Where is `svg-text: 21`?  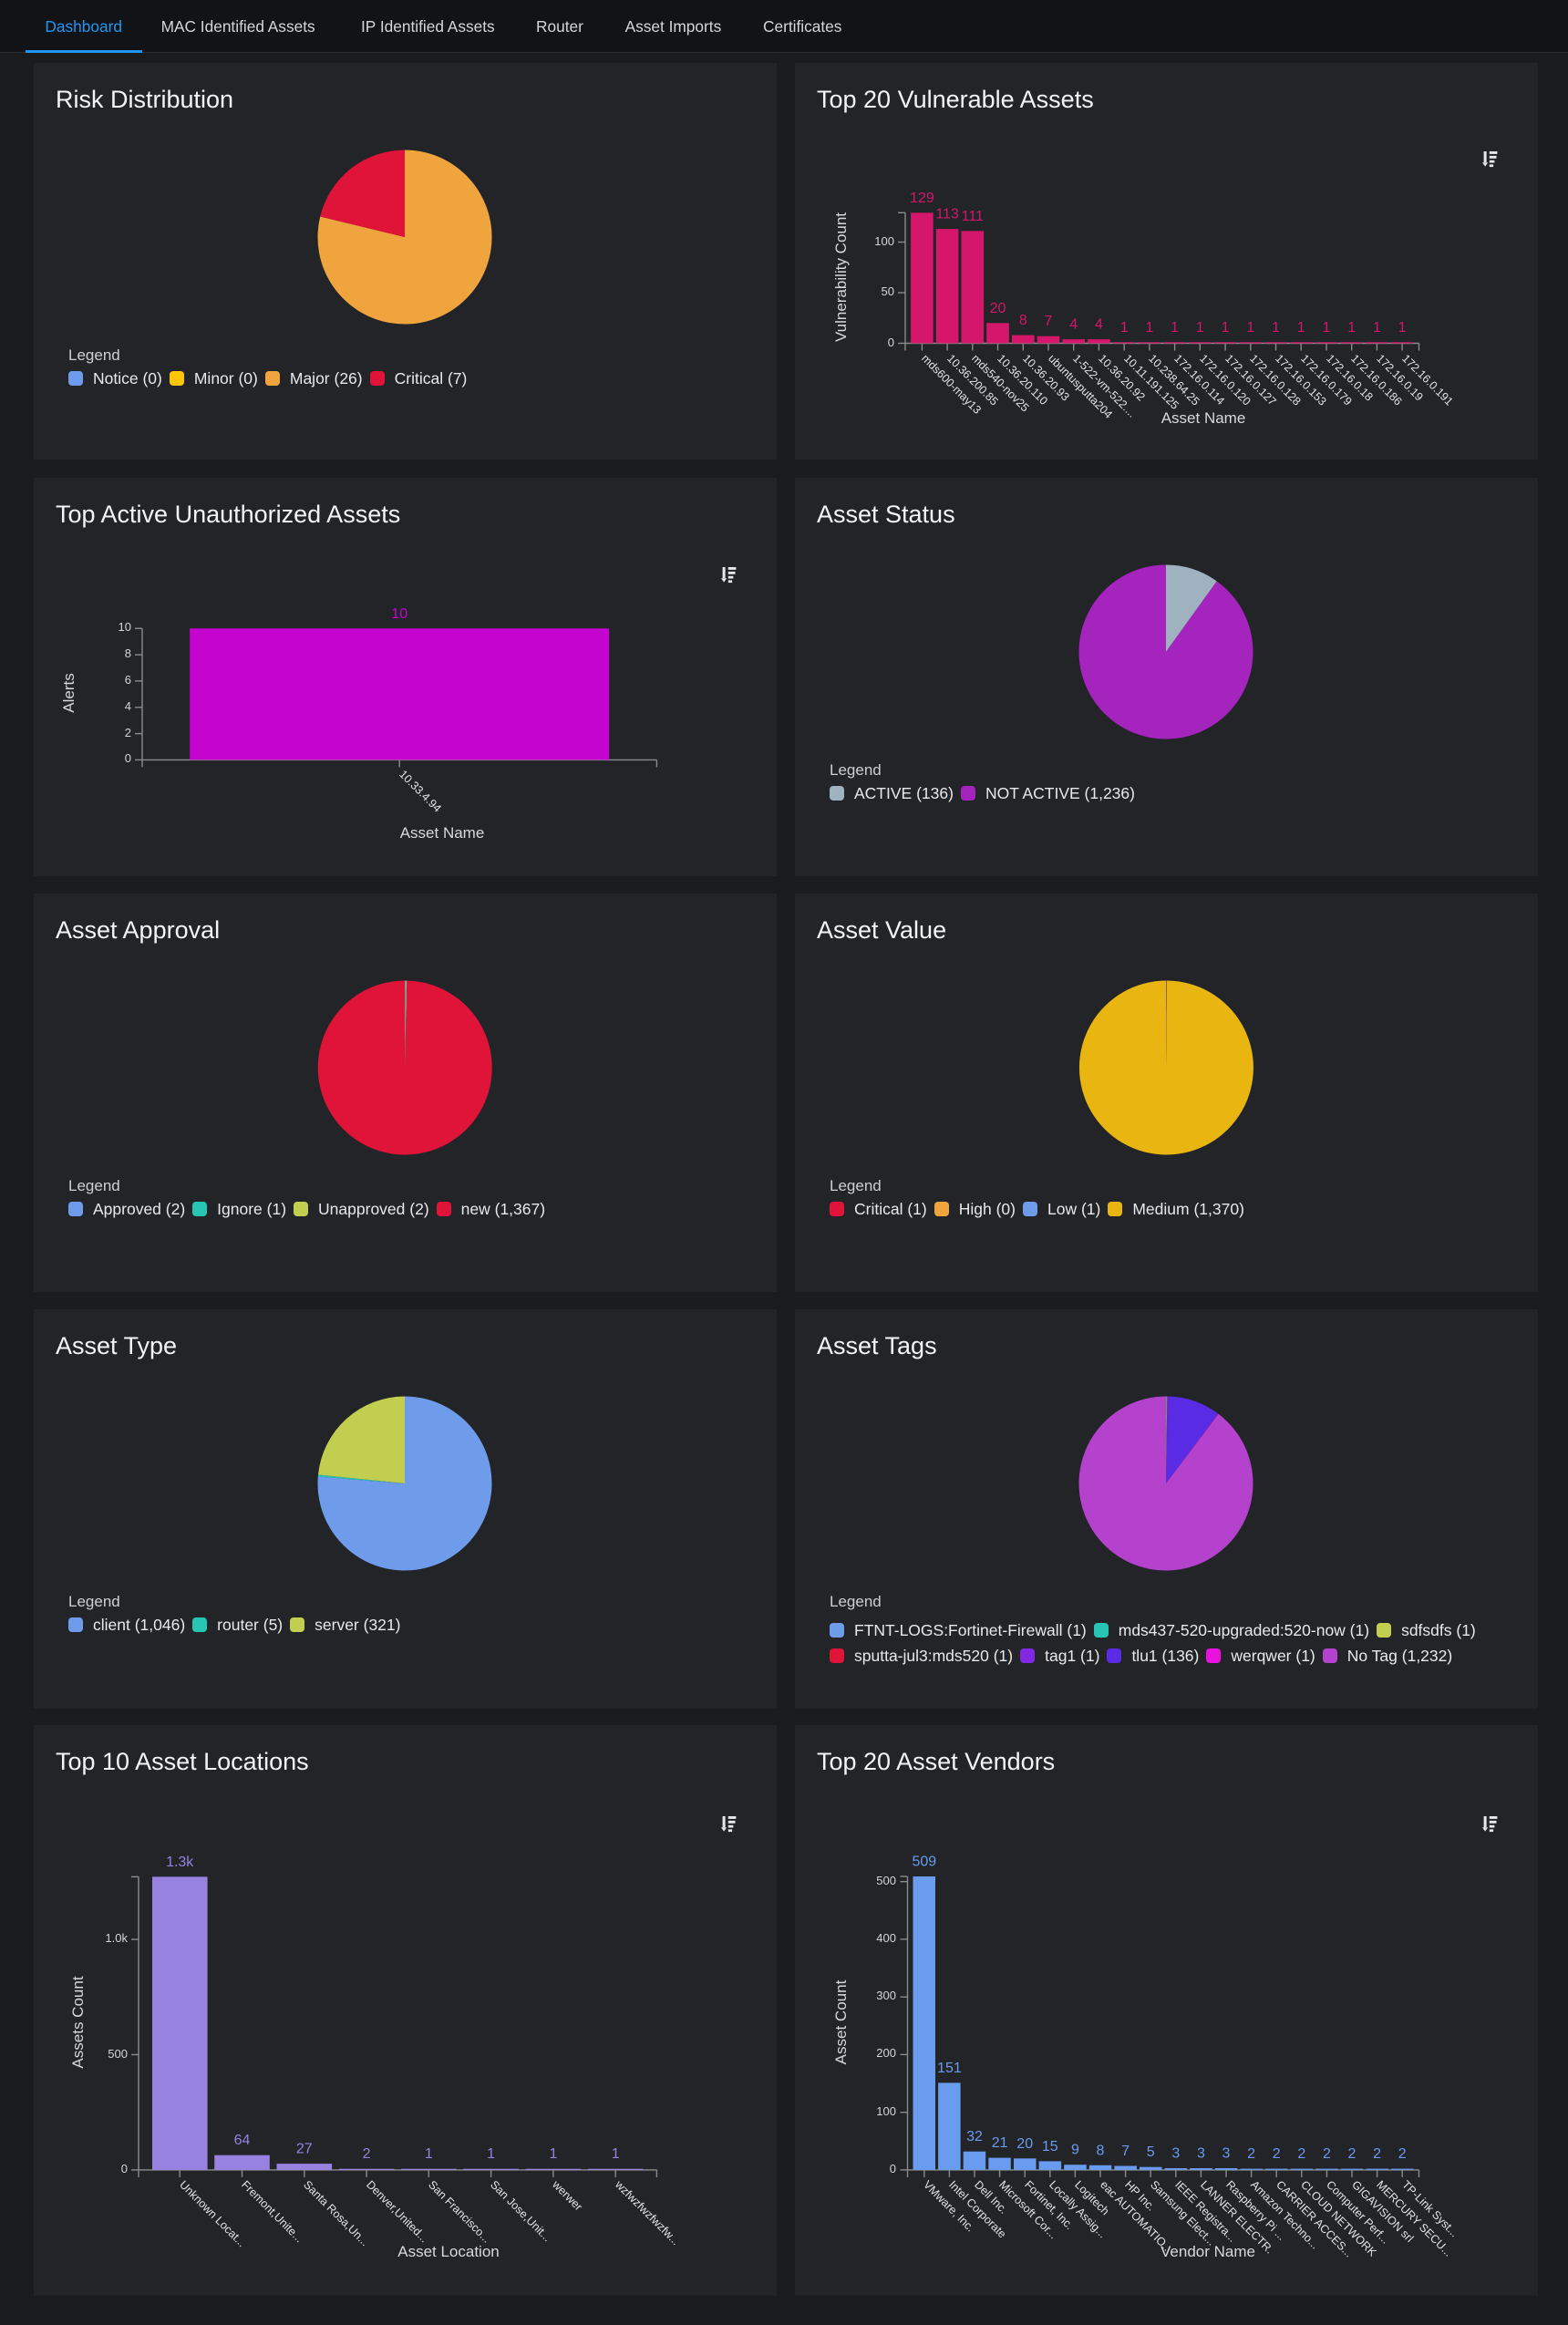 svg-text: 21 is located at coordinates (1000, 2143).